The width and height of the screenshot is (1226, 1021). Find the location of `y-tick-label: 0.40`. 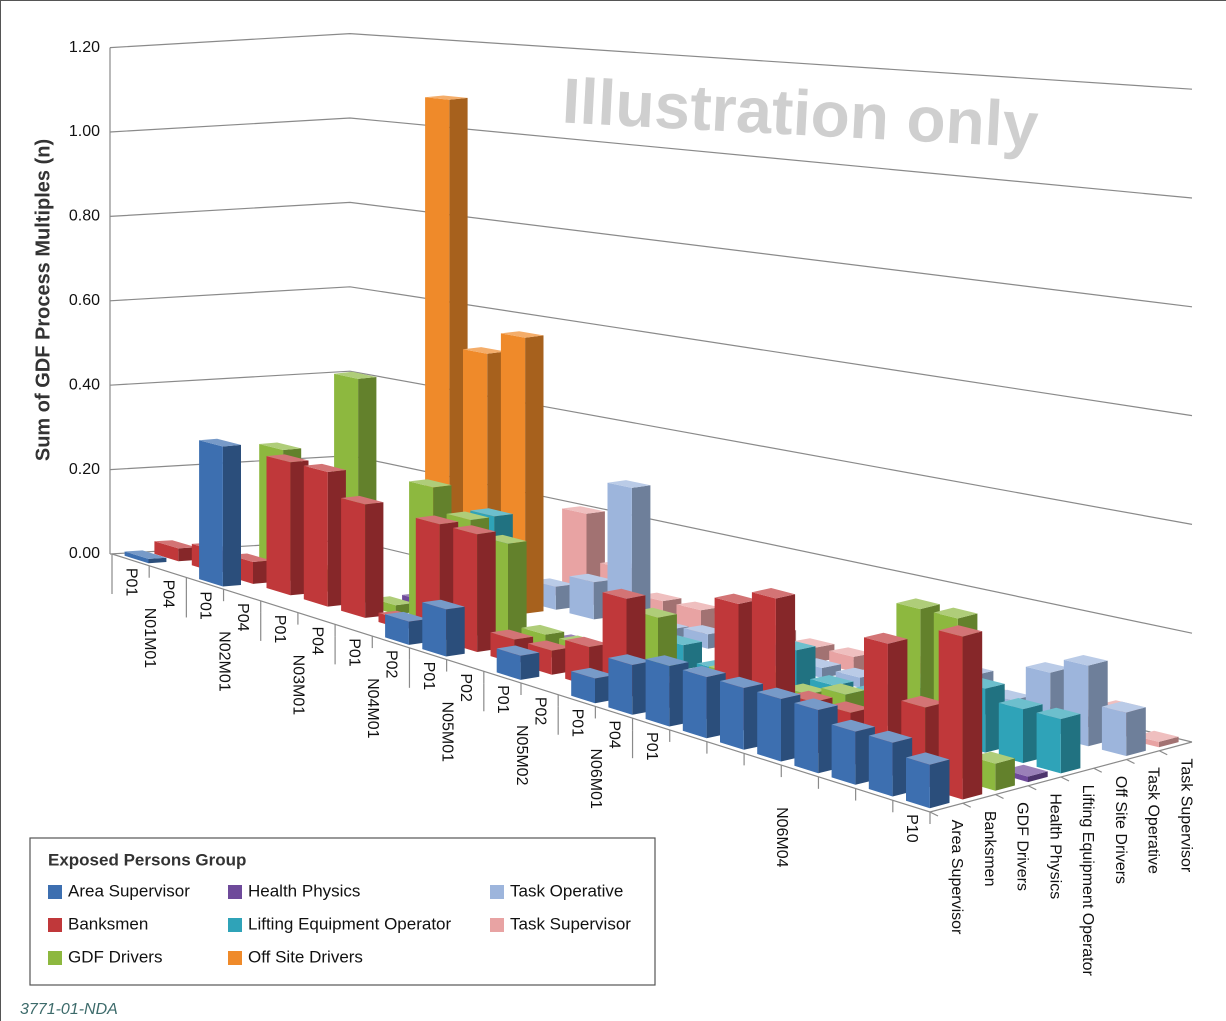

y-tick-label: 0.40 is located at coordinates (84, 384).